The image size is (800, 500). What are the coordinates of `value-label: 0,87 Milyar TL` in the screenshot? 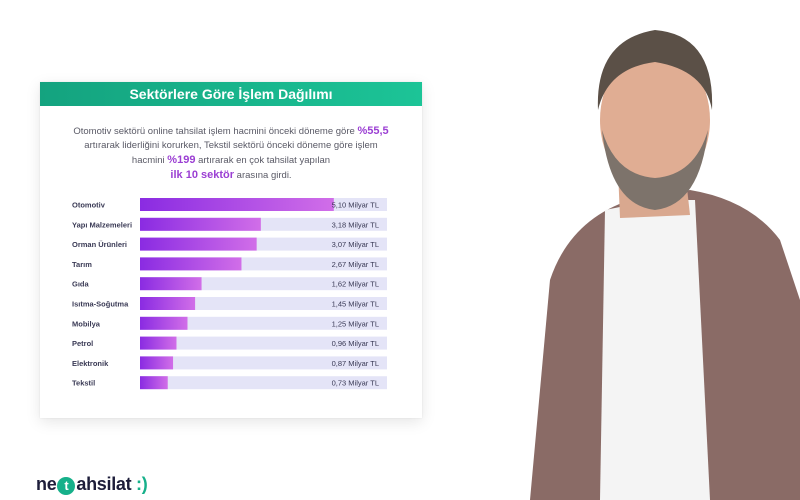 It's located at (355, 363).